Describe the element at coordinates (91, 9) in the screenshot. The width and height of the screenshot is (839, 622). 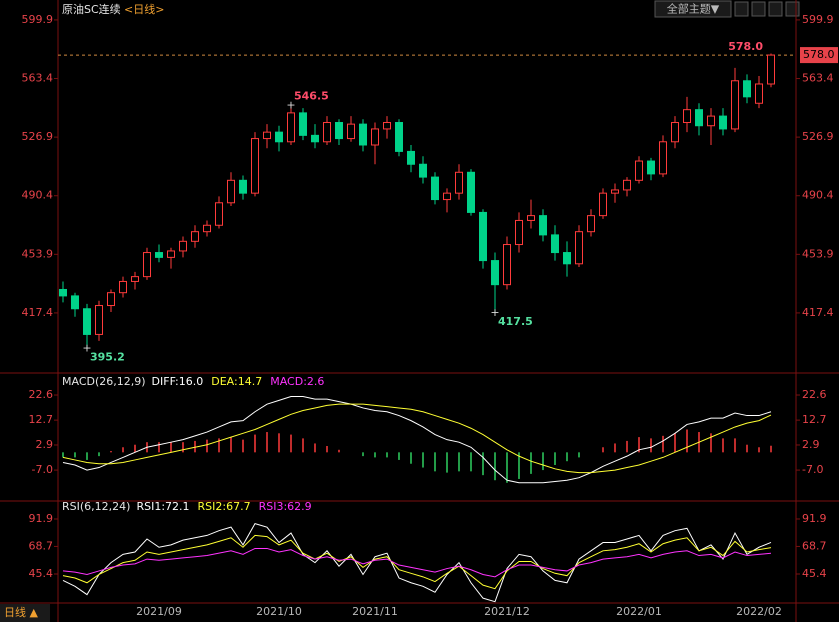
I see `instrument-title: 原油SC连续` at that location.